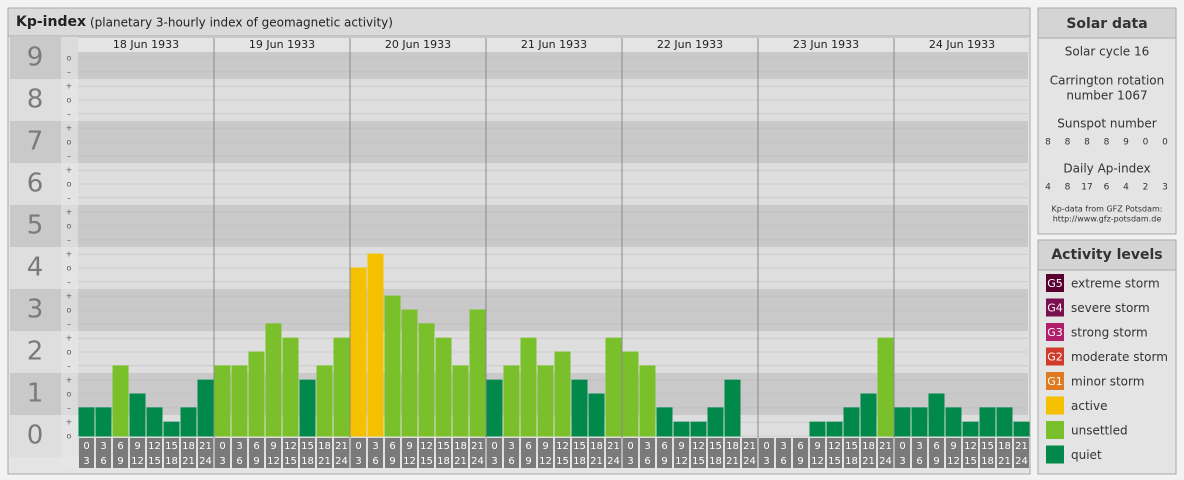  I want to click on y-tick-label: 8, so click(35, 100).